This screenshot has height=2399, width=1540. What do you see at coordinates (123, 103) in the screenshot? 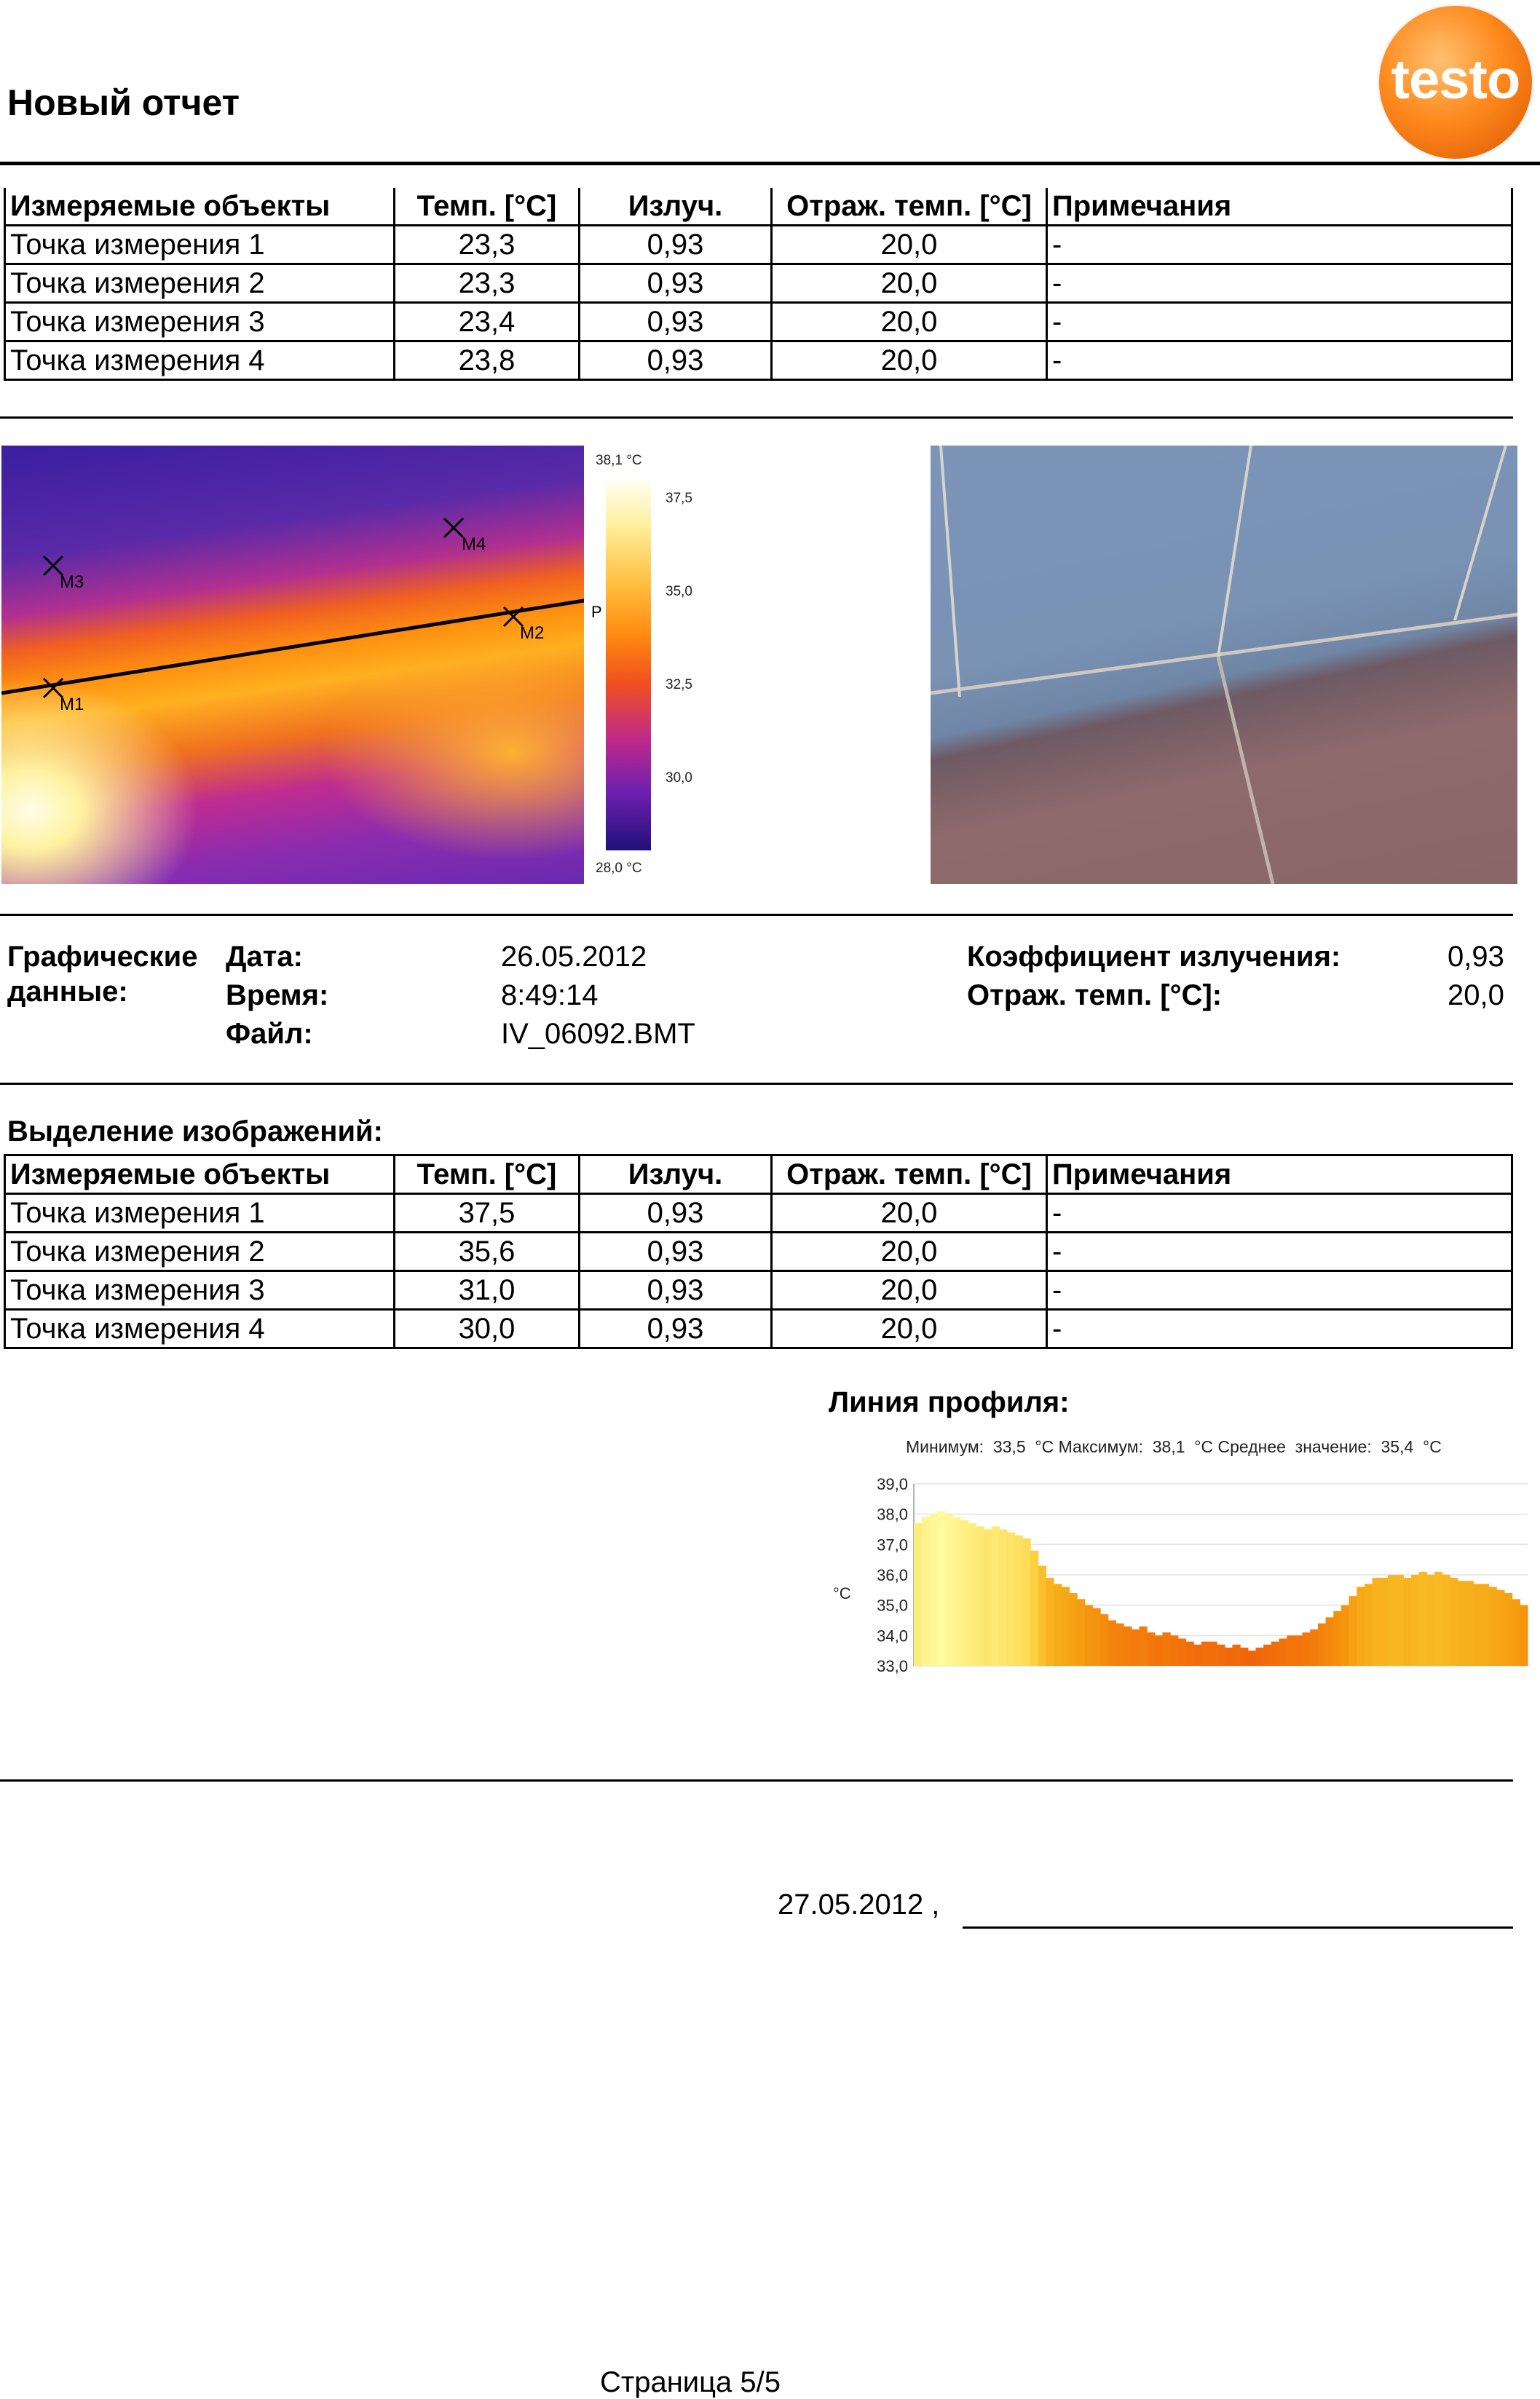
I see `report-title: Новый отчет` at bounding box center [123, 103].